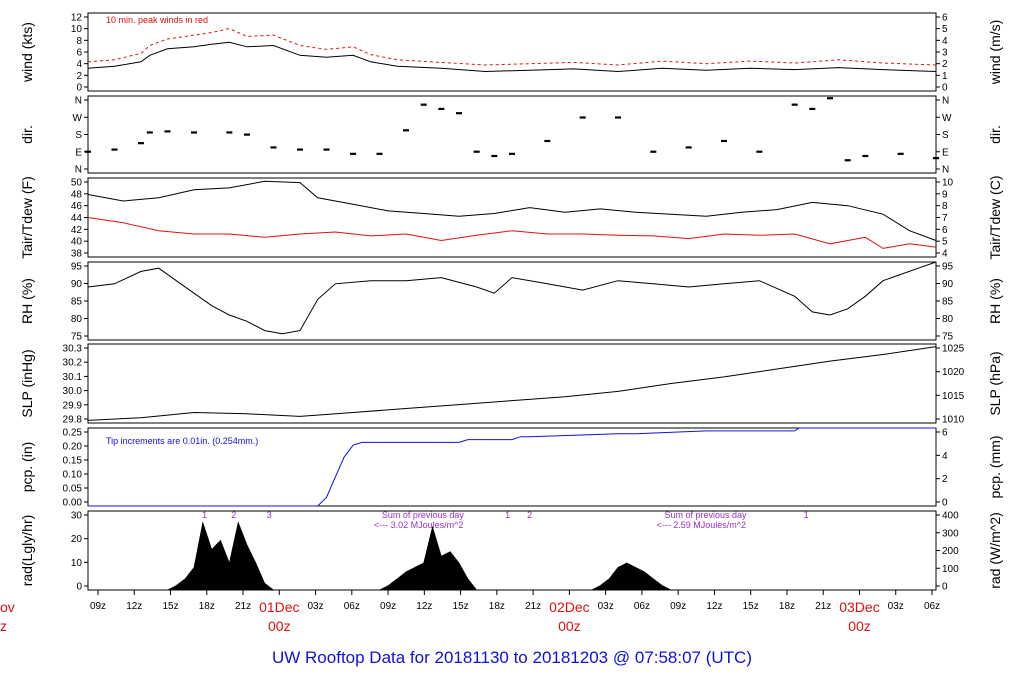  Describe the element at coordinates (945, 456) in the screenshot. I see `pcp-right-tick-label: 4` at that location.